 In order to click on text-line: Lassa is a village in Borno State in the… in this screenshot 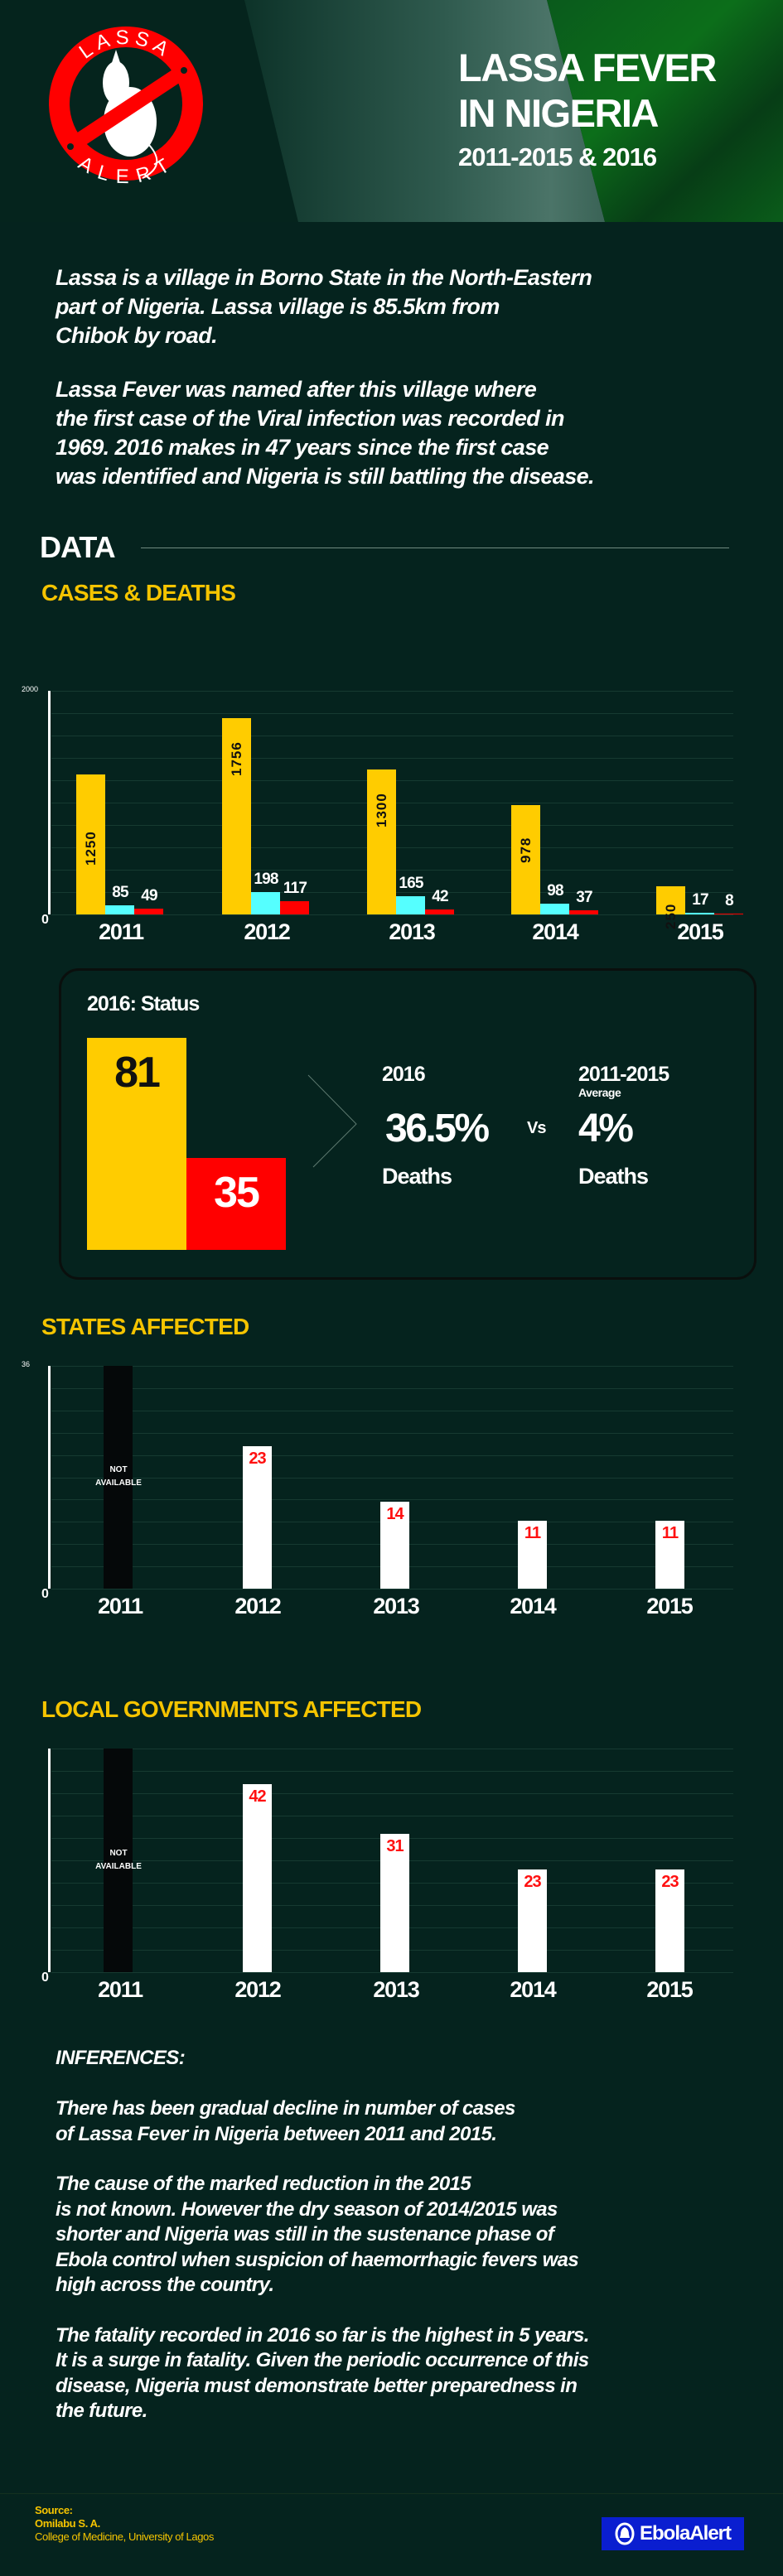, I will do `click(324, 277)`.